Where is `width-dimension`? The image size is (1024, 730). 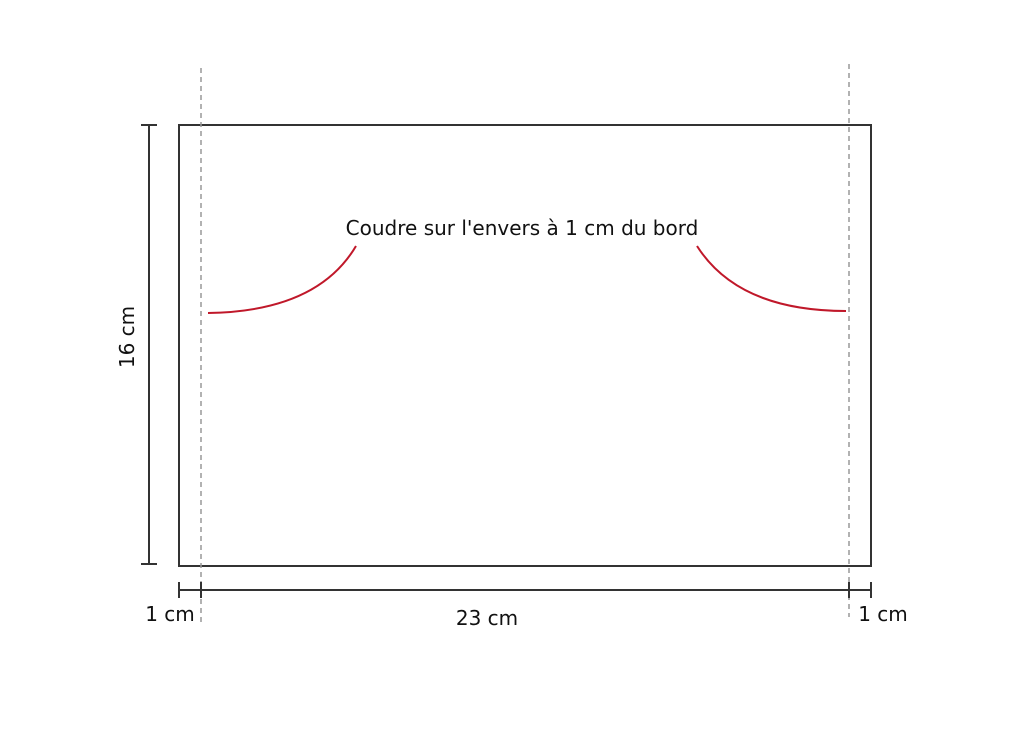
width-dimension is located at coordinates (525, 590).